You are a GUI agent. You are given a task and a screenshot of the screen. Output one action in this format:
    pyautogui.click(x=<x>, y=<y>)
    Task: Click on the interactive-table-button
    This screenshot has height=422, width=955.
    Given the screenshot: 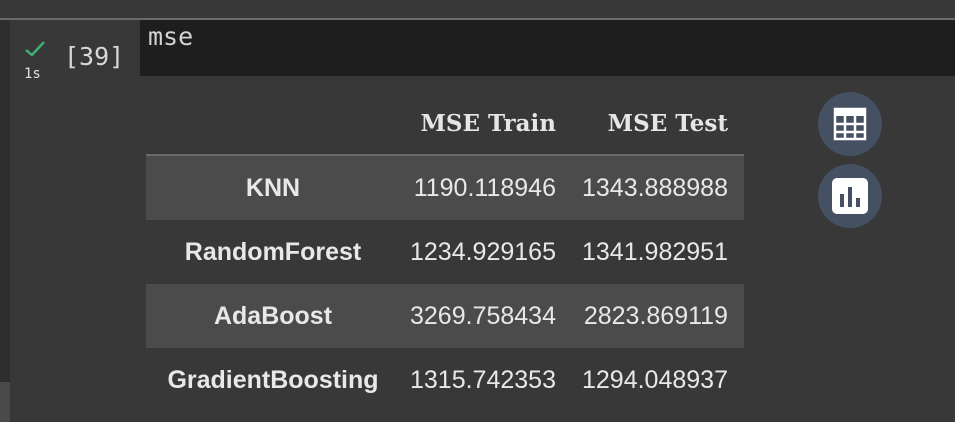 What is the action you would take?
    pyautogui.click(x=850, y=124)
    